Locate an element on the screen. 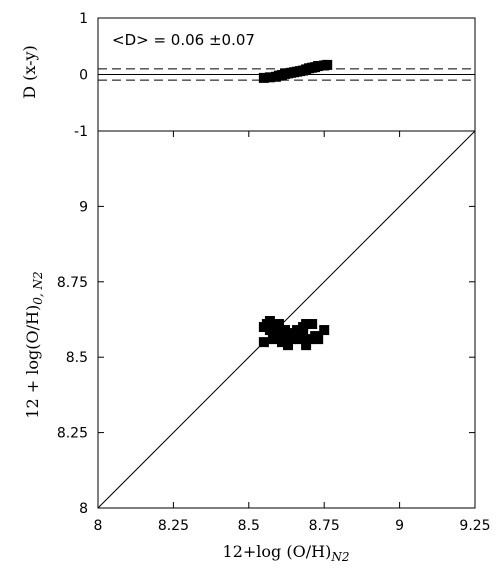 The image size is (504, 570). y-axis-title-main: 12 + log(O/H) is located at coordinates (32, 362).